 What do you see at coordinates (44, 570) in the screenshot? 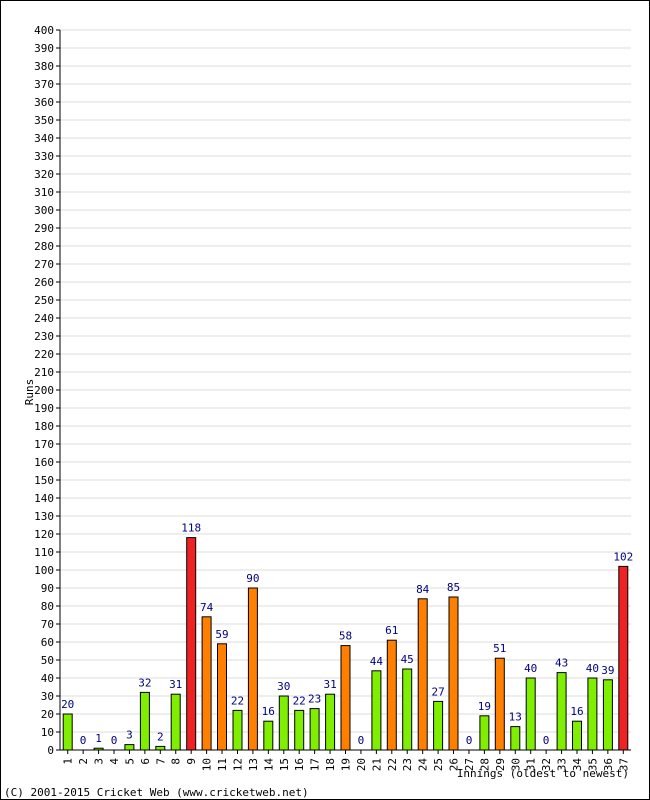
I see `y-tick-label: 100` at bounding box center [44, 570].